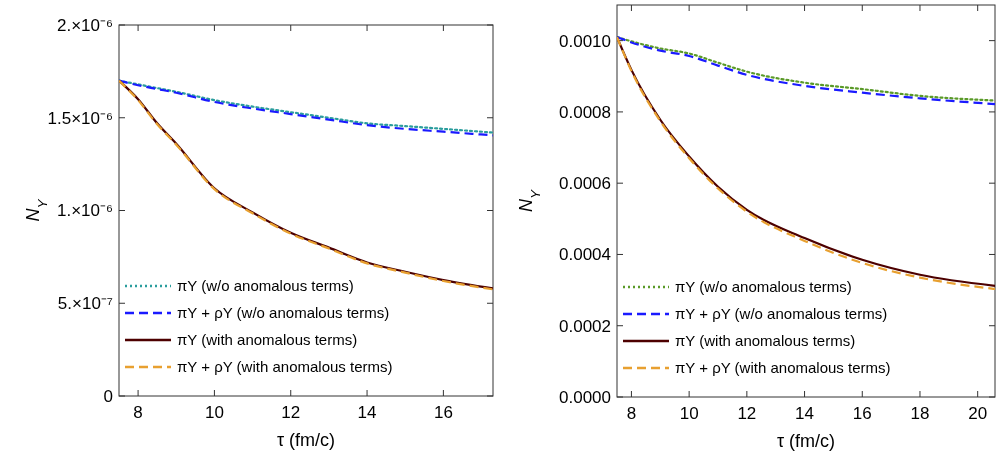 Image resolution: width=1006 pixels, height=457 pixels. I want to click on y-tick-label: 0.0004, so click(585, 255).